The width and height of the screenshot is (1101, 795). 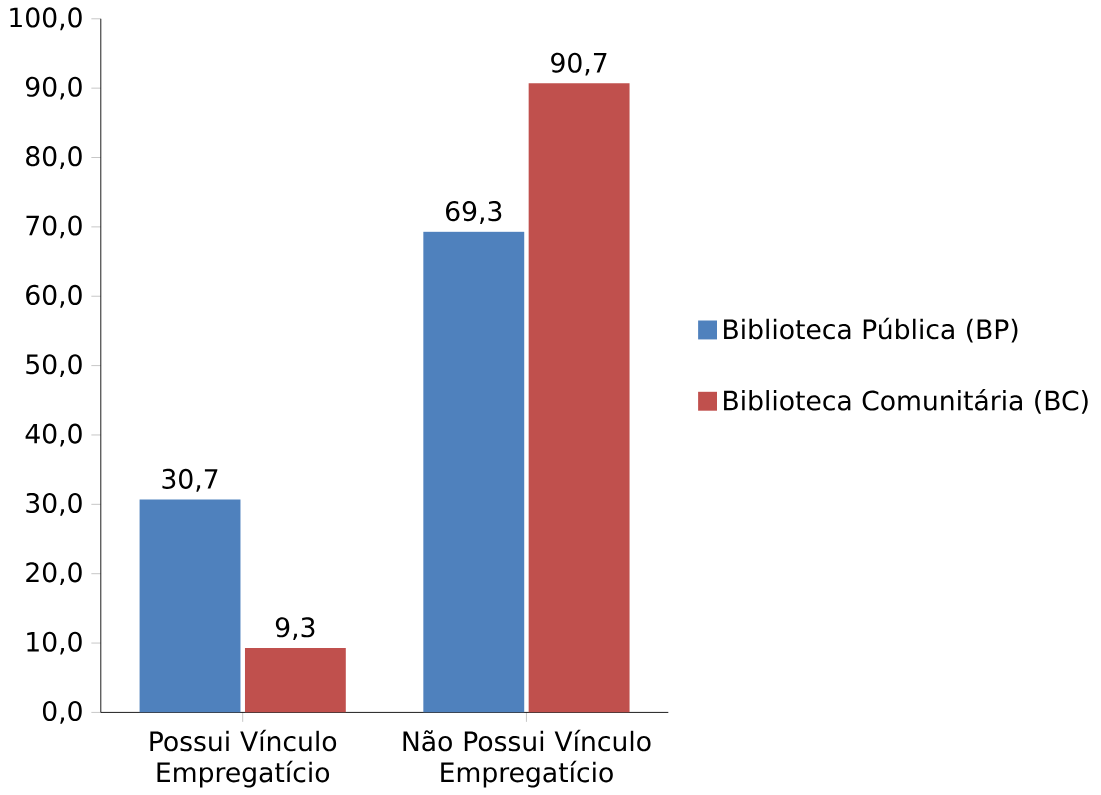 What do you see at coordinates (53, 88) in the screenshot?
I see `y-tick-label: 90,0` at bounding box center [53, 88].